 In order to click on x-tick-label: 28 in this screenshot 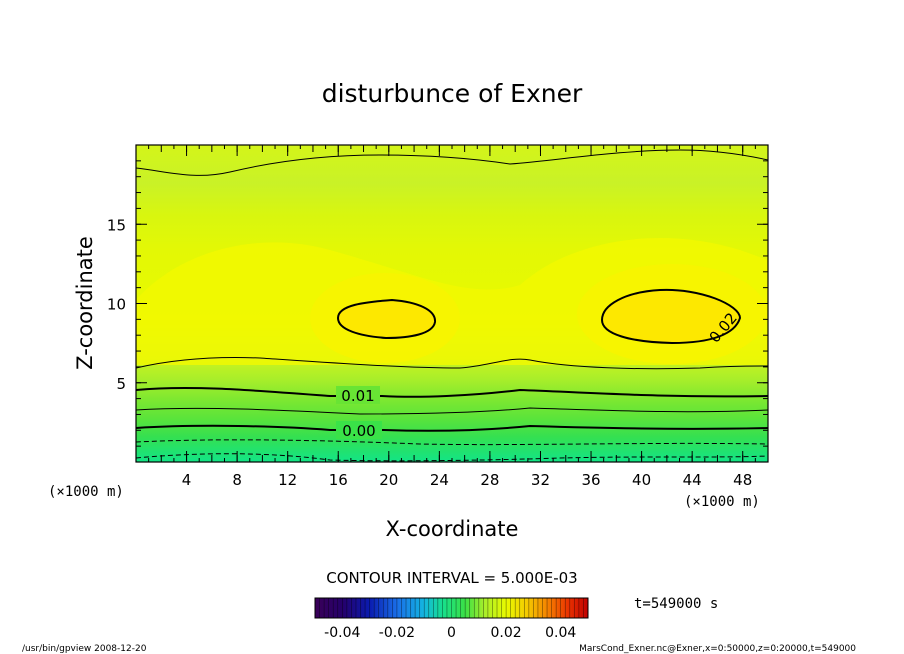, I will do `click(489, 480)`.